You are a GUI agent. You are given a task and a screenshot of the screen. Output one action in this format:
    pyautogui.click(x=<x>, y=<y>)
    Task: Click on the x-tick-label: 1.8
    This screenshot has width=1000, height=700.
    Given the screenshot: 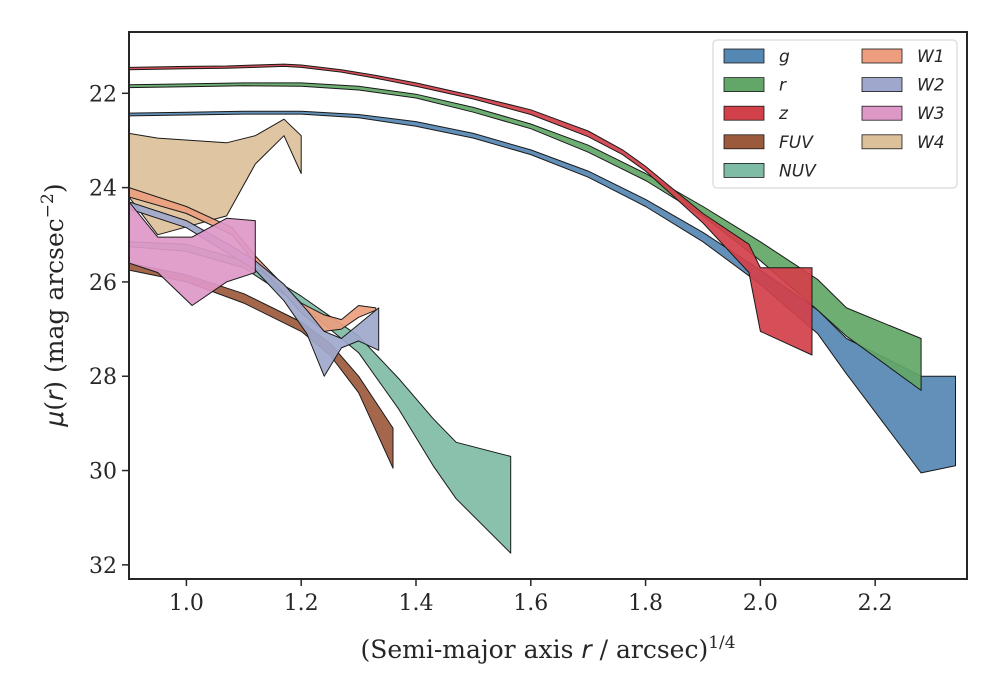 What is the action you would take?
    pyautogui.click(x=645, y=603)
    